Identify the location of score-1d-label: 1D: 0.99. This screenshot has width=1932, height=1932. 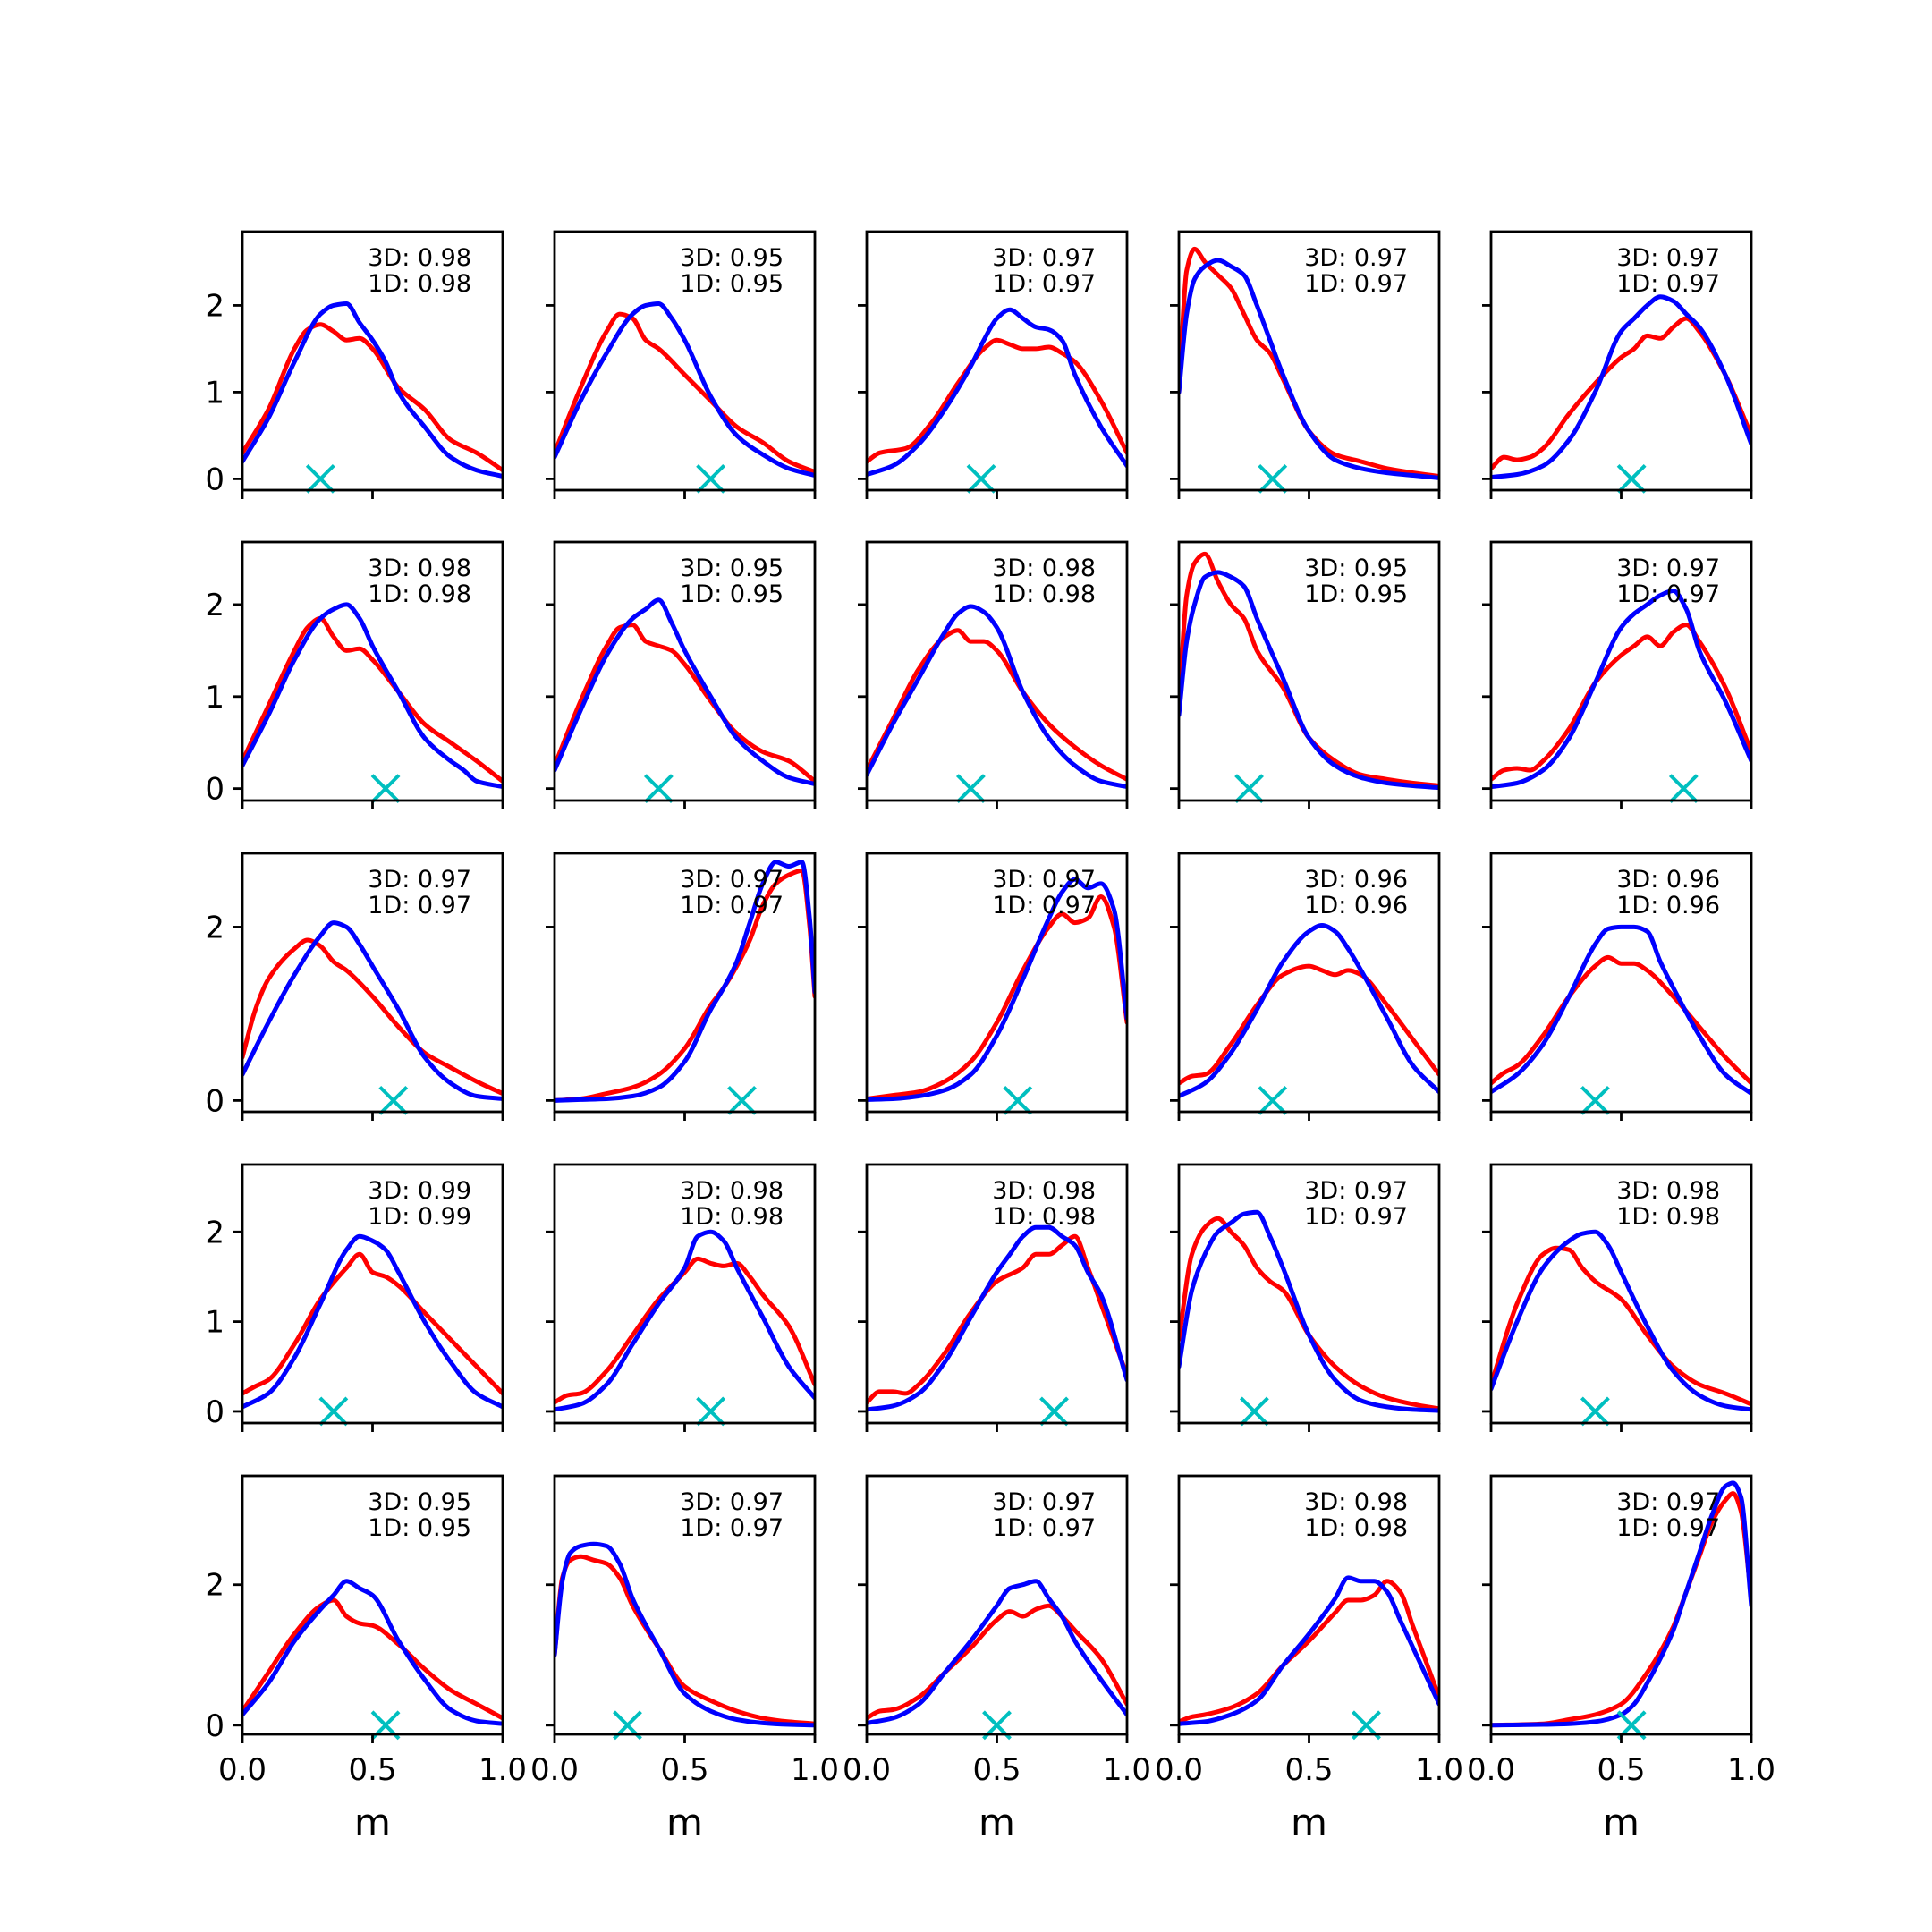
(419, 1217).